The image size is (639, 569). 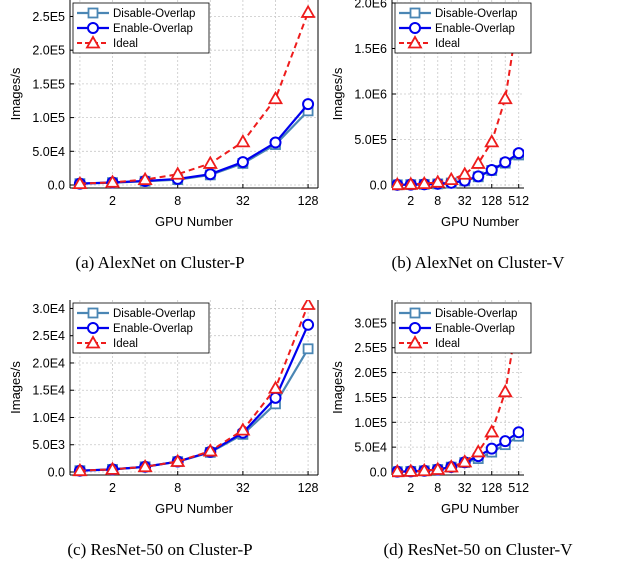 I want to click on y-tick-label-2: 1.0E6, so click(x=370, y=95).